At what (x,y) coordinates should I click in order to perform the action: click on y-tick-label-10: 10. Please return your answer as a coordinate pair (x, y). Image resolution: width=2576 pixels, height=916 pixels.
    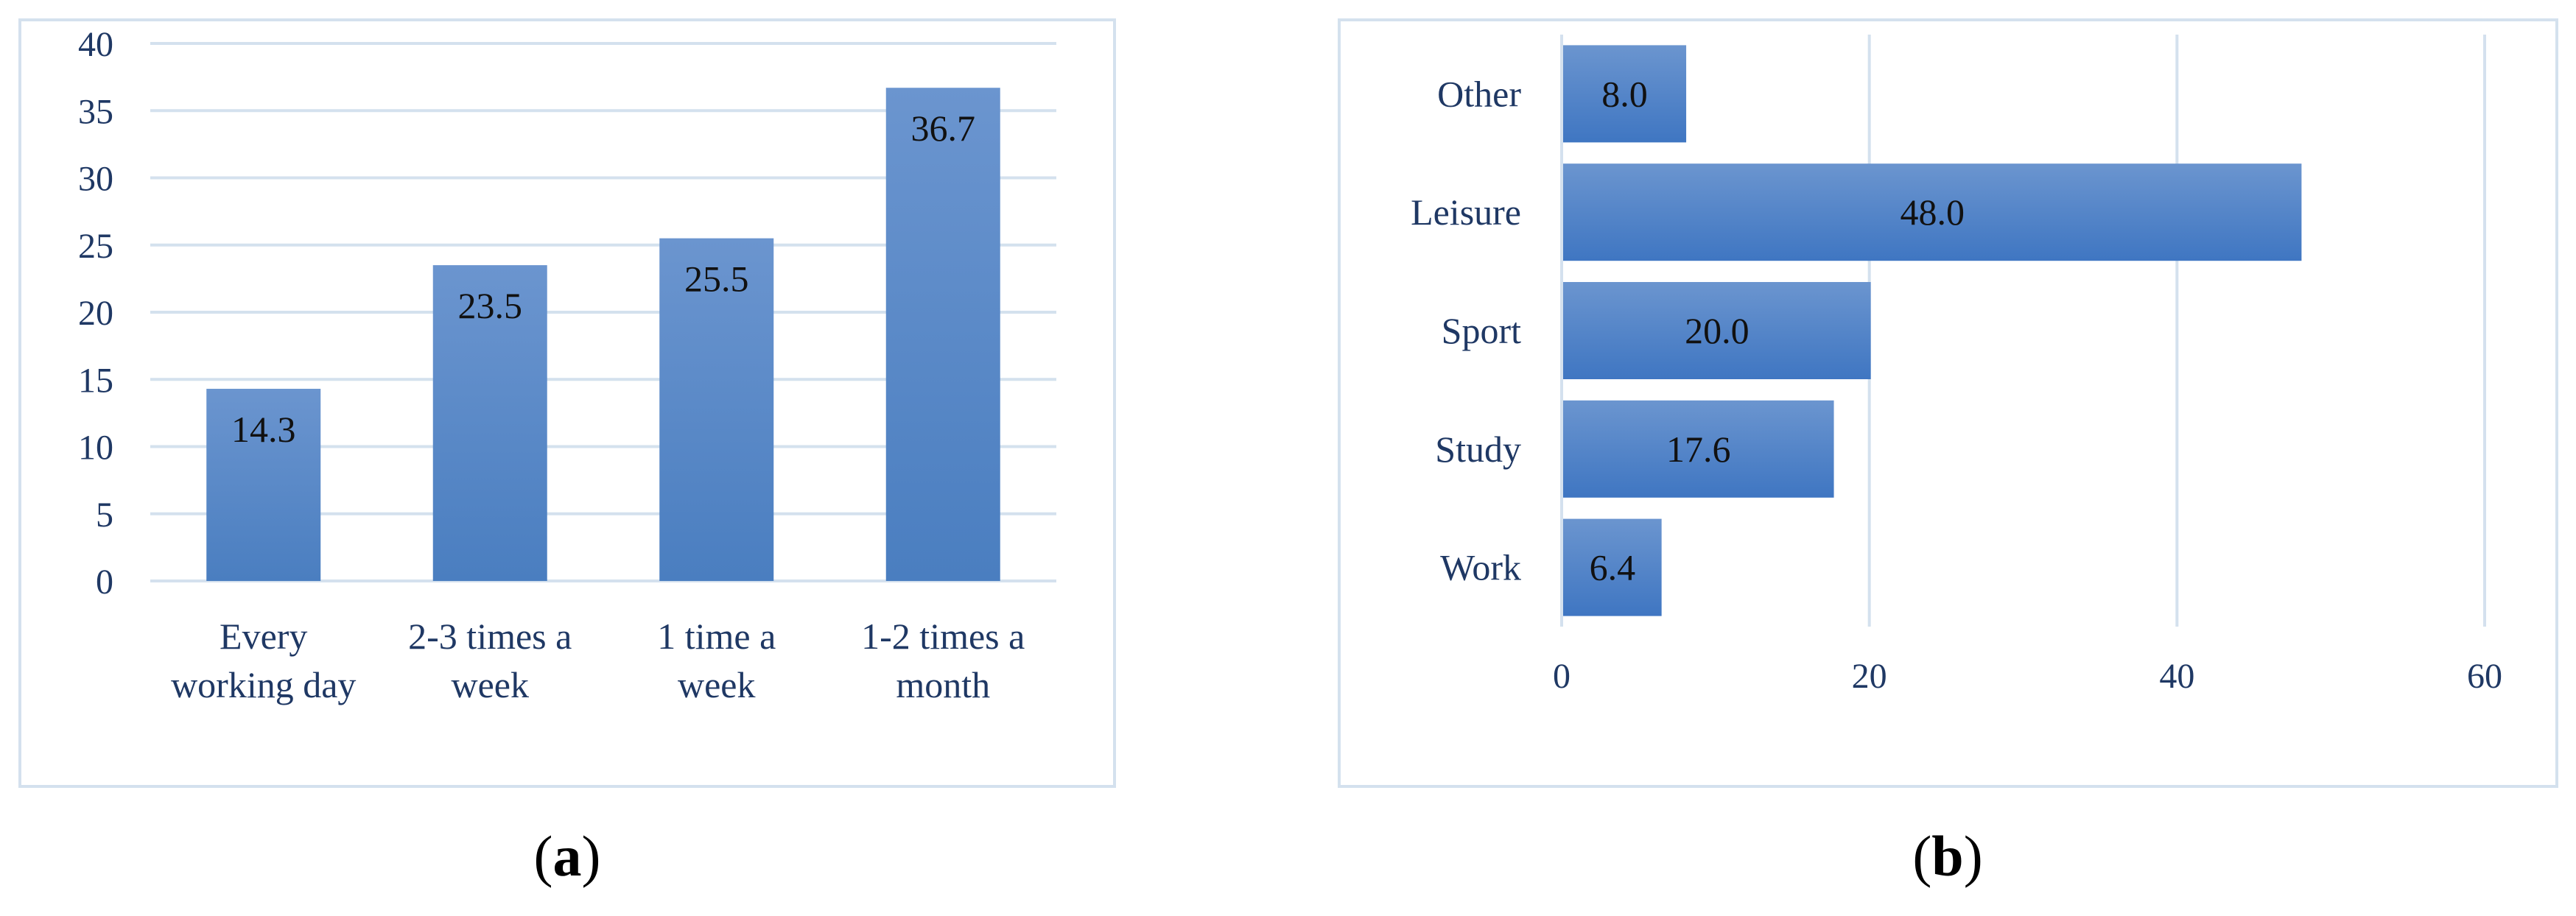
    Looking at the image, I should click on (96, 448).